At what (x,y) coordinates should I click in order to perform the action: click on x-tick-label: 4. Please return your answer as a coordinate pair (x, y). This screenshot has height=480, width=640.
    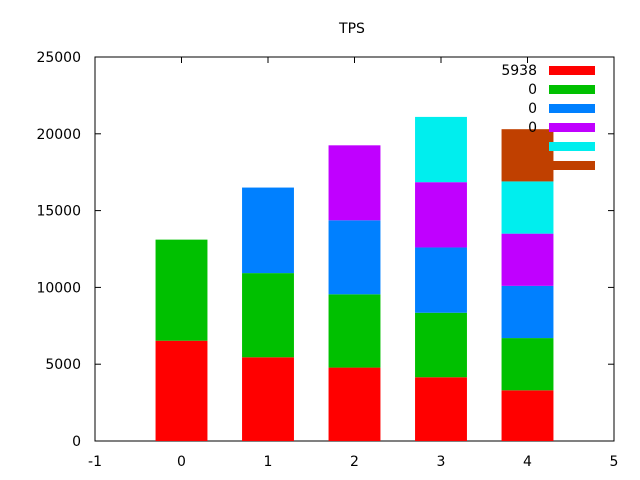
    Looking at the image, I should click on (527, 462).